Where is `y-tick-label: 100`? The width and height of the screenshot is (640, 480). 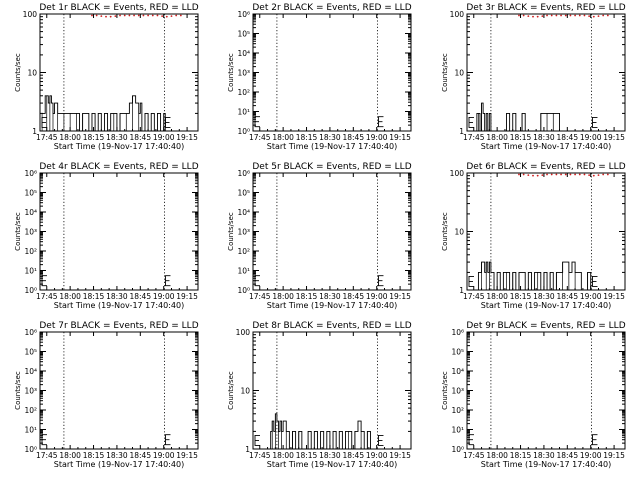
y-tick-label: 100 is located at coordinates (30, 14).